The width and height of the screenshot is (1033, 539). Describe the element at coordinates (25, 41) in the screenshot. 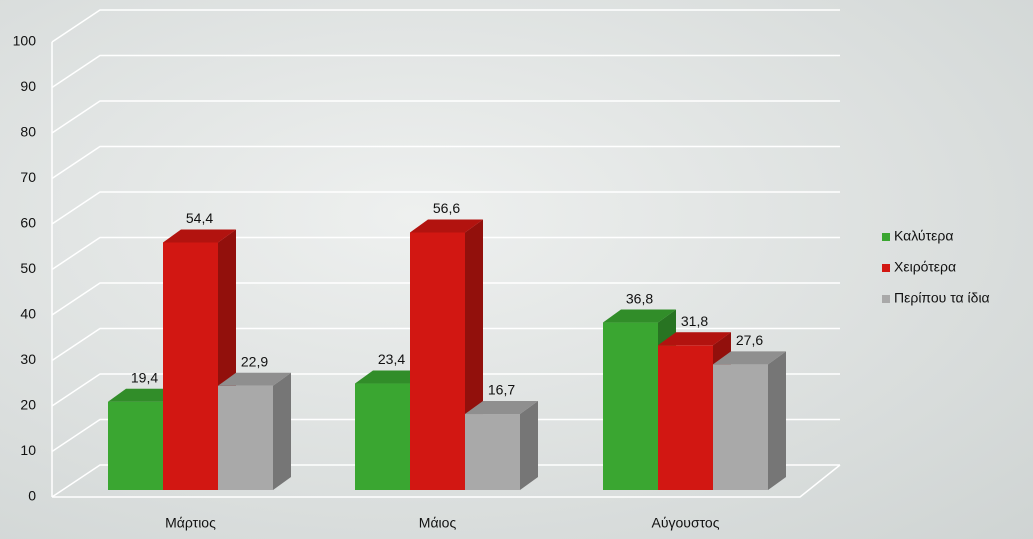

I see `y-tick-label: 100` at that location.